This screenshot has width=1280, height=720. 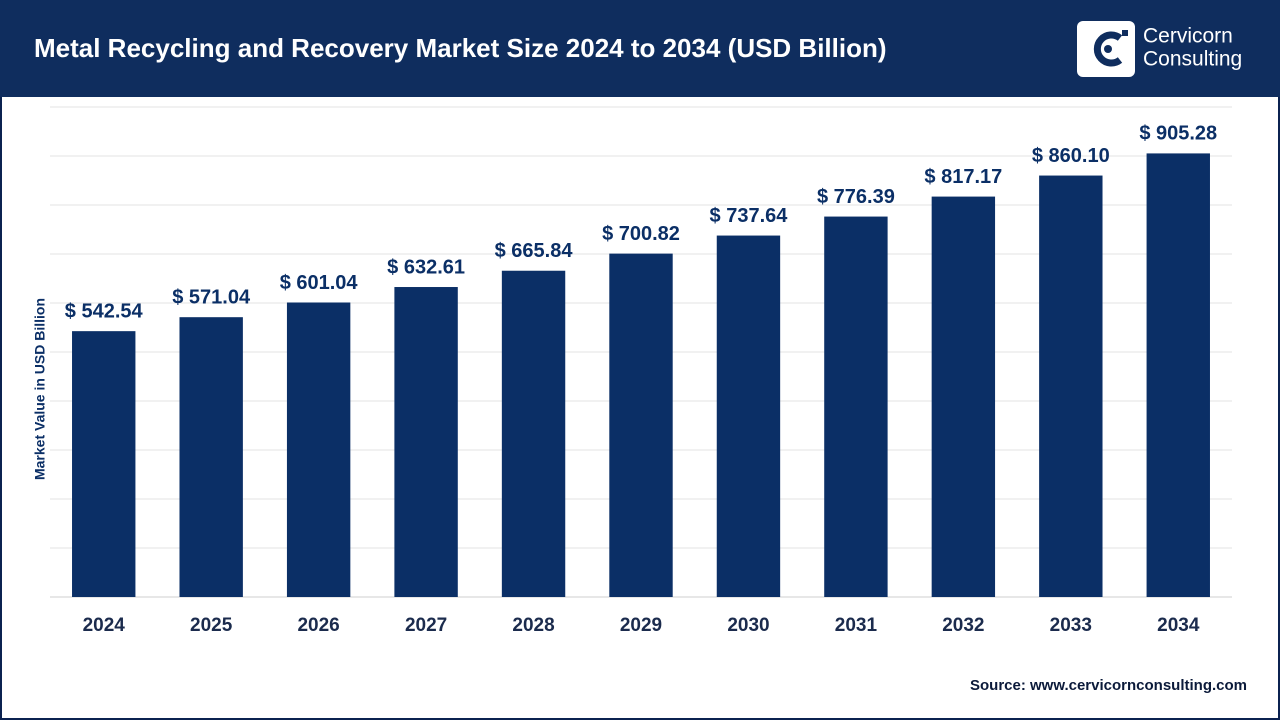 I want to click on logo: Cervicorn Consulting, so click(x=1159, y=49).